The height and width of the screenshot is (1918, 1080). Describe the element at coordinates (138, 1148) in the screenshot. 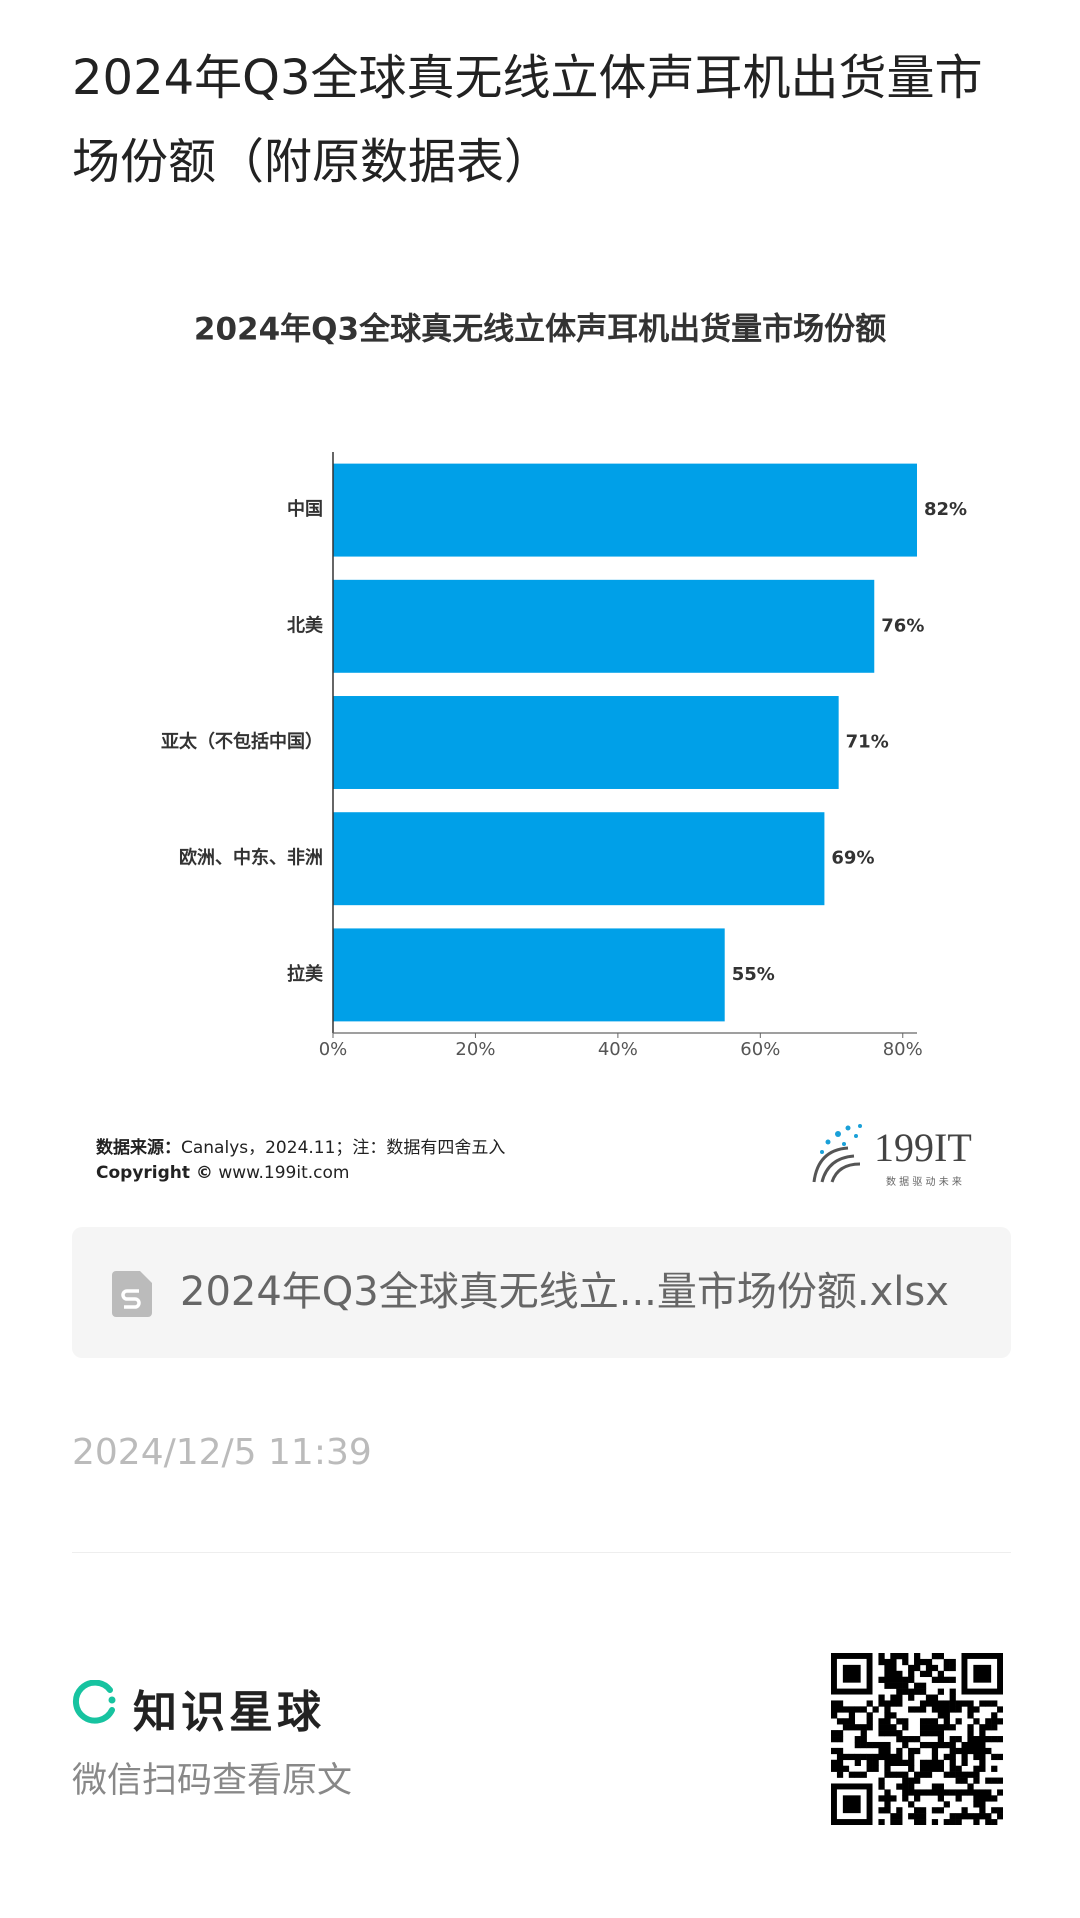

I see `source-label: 数据来源：` at that location.